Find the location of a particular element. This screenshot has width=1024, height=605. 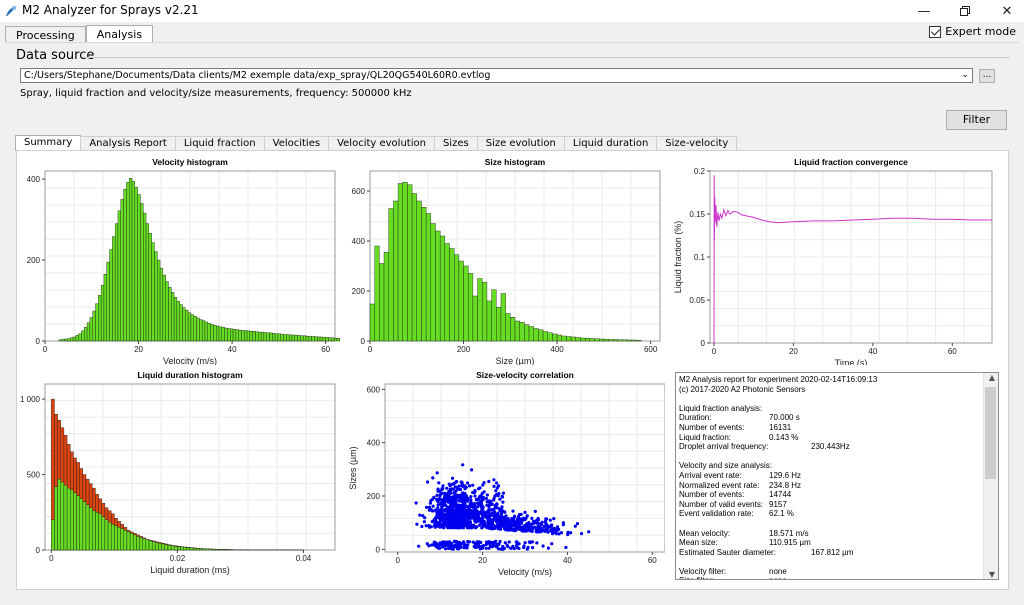

scroll-down-icon: ▼ is located at coordinates (991, 574).